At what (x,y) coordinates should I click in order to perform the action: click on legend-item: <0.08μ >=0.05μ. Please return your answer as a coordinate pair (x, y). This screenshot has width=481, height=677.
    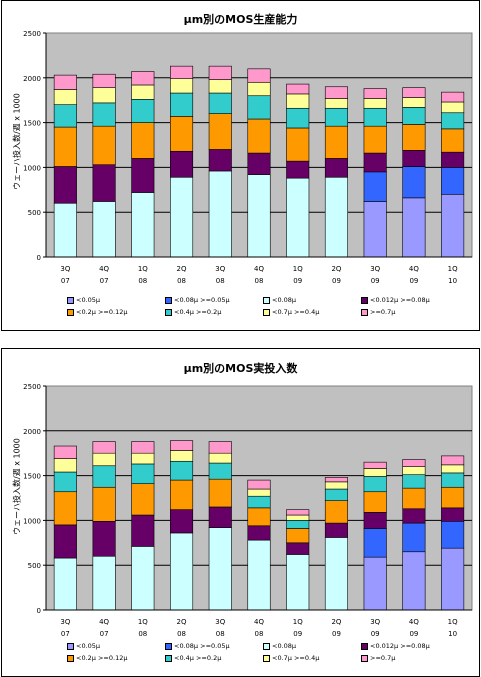
    Looking at the image, I should click on (197, 300).